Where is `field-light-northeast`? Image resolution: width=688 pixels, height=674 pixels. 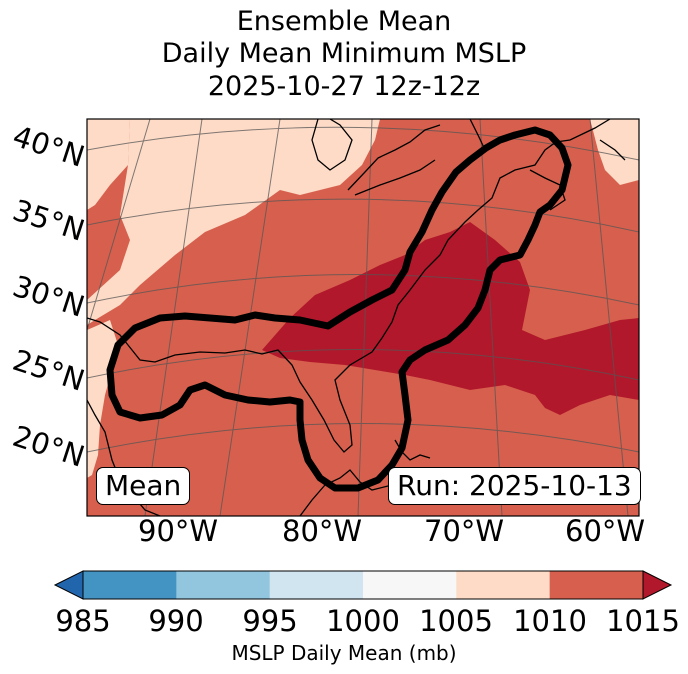 field-light-northeast is located at coordinates (614, 152).